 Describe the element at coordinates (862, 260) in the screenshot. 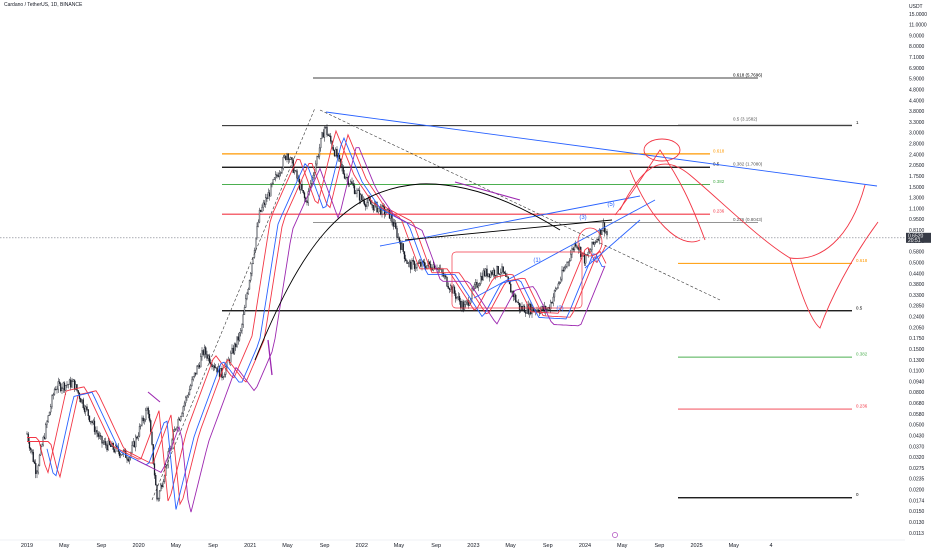

I see `fib-label: 0.618` at that location.